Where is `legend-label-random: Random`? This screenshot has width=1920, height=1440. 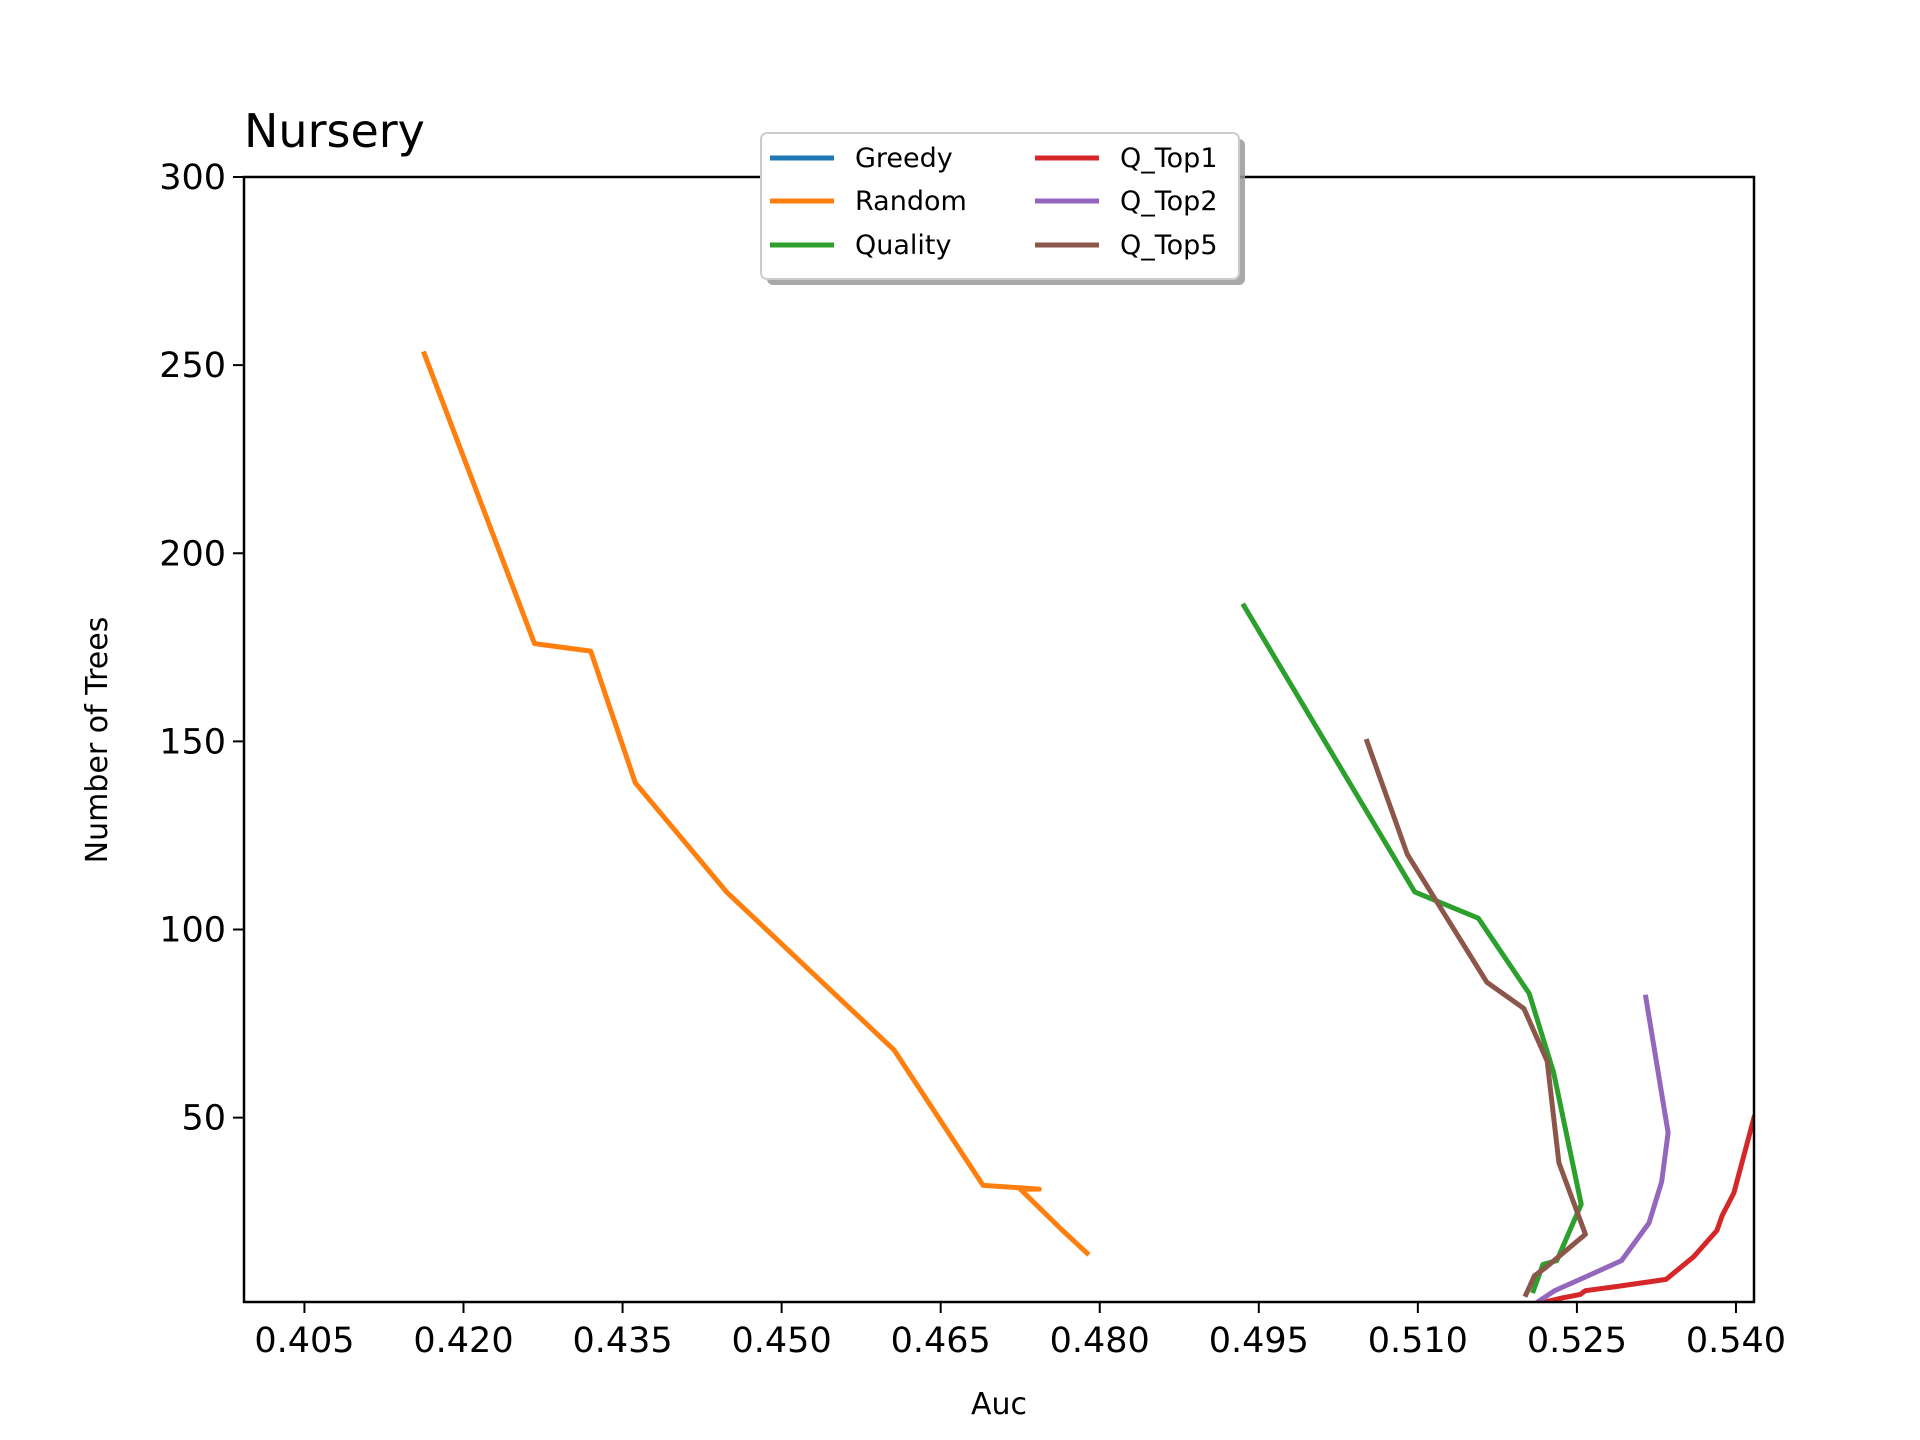
legend-label-random: Random is located at coordinates (911, 201).